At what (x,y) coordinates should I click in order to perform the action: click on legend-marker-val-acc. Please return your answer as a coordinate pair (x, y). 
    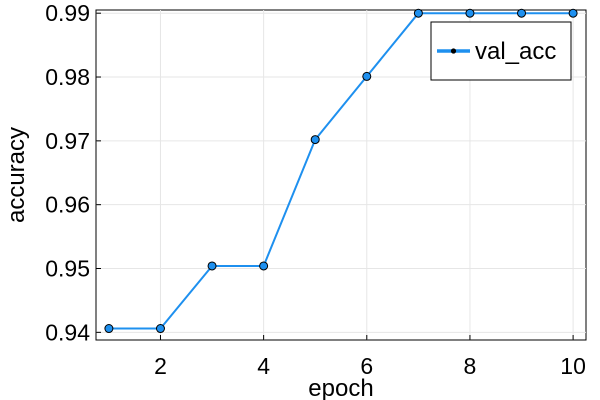
    Looking at the image, I should click on (453, 51).